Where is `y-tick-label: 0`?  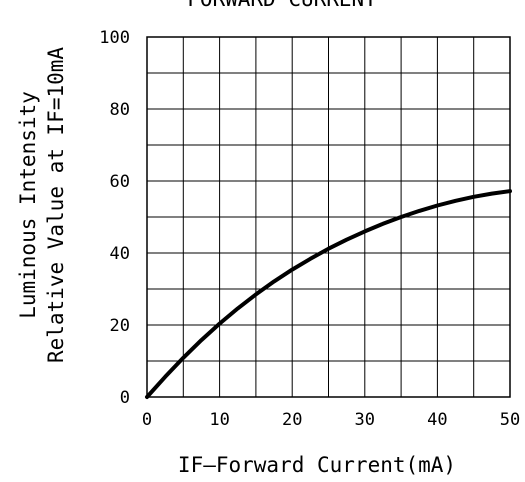 y-tick-label: 0 is located at coordinates (125, 398).